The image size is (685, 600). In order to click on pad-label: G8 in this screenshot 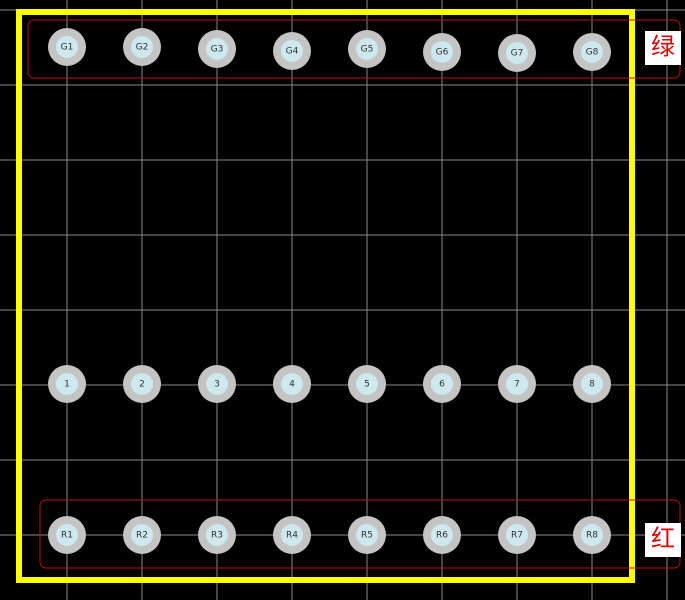, I will do `click(592, 53)`.